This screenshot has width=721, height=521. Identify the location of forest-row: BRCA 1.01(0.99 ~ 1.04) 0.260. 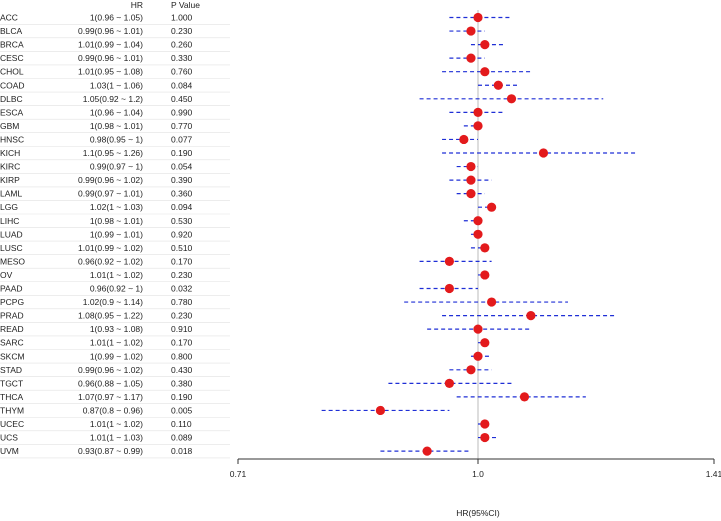
(252, 46).